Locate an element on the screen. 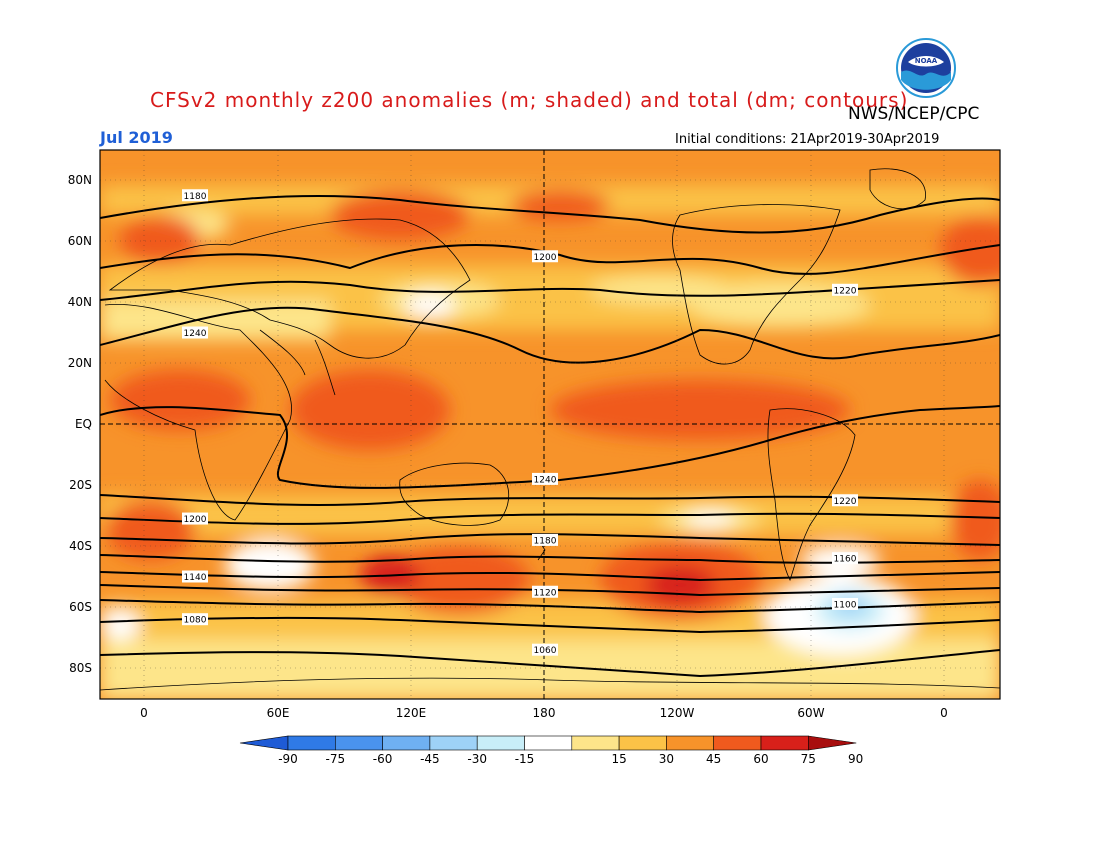  lat-label: EQ is located at coordinates (83, 424).